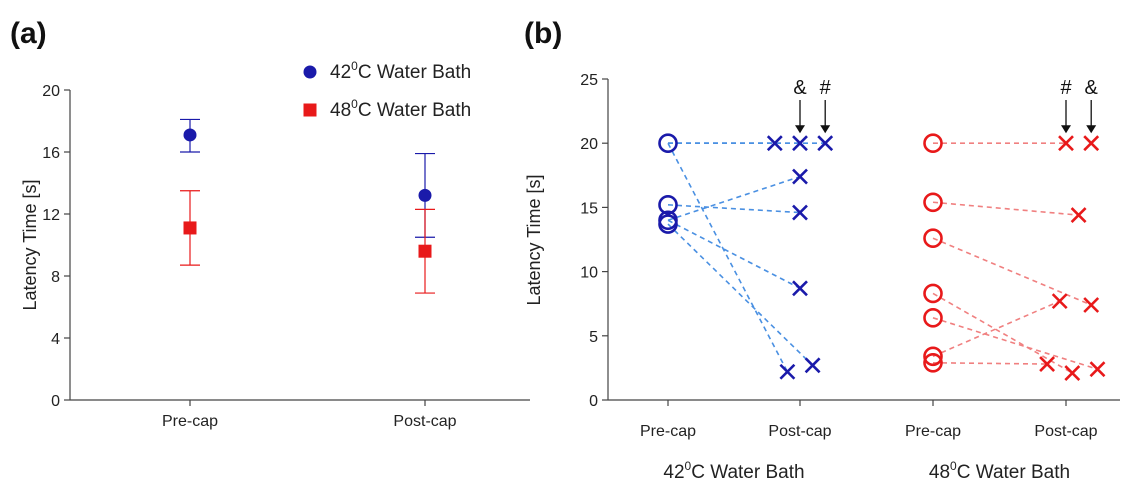 This screenshot has width=1135, height=485. Describe the element at coordinates (56, 246) in the screenshot. I see `panel-a-y-ticks: 0 4 8 12 16 20` at that location.